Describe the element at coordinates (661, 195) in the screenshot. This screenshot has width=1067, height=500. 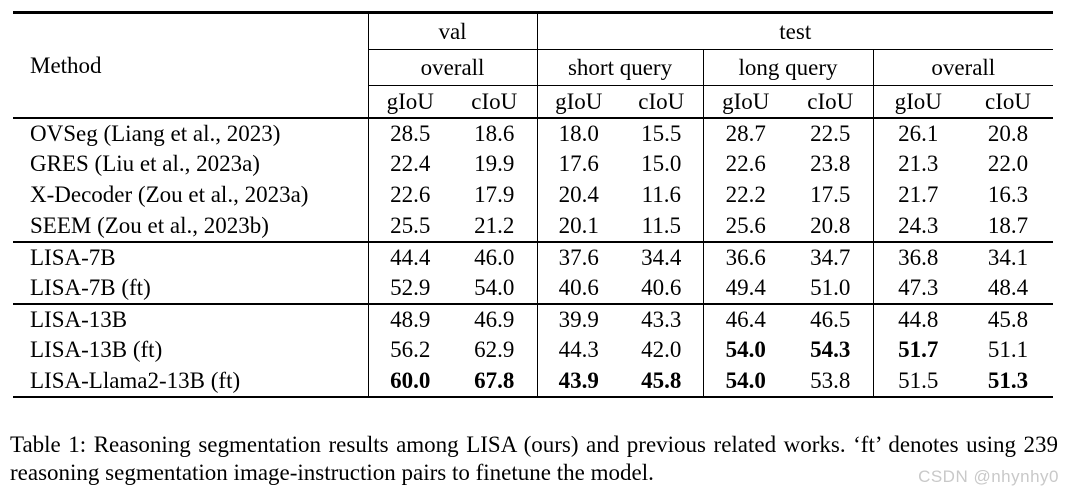
I see `metric-value-cell: 11.6` at that location.